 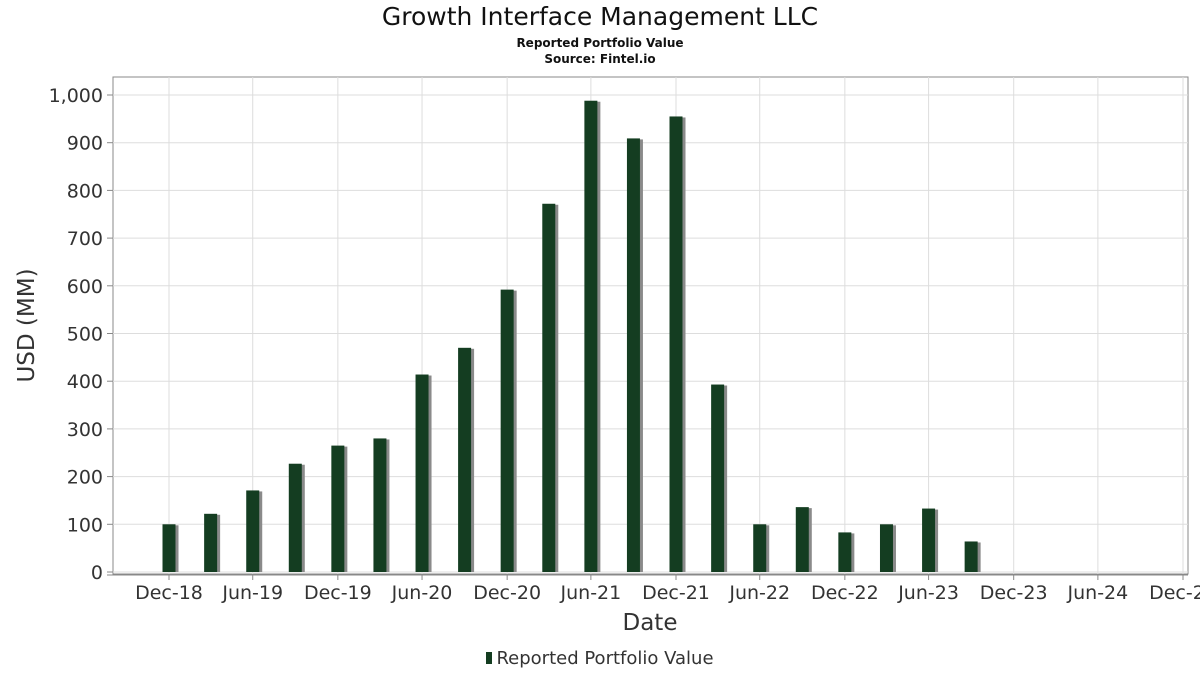 I want to click on y-axis-label: USD (MM), so click(x=27, y=325).